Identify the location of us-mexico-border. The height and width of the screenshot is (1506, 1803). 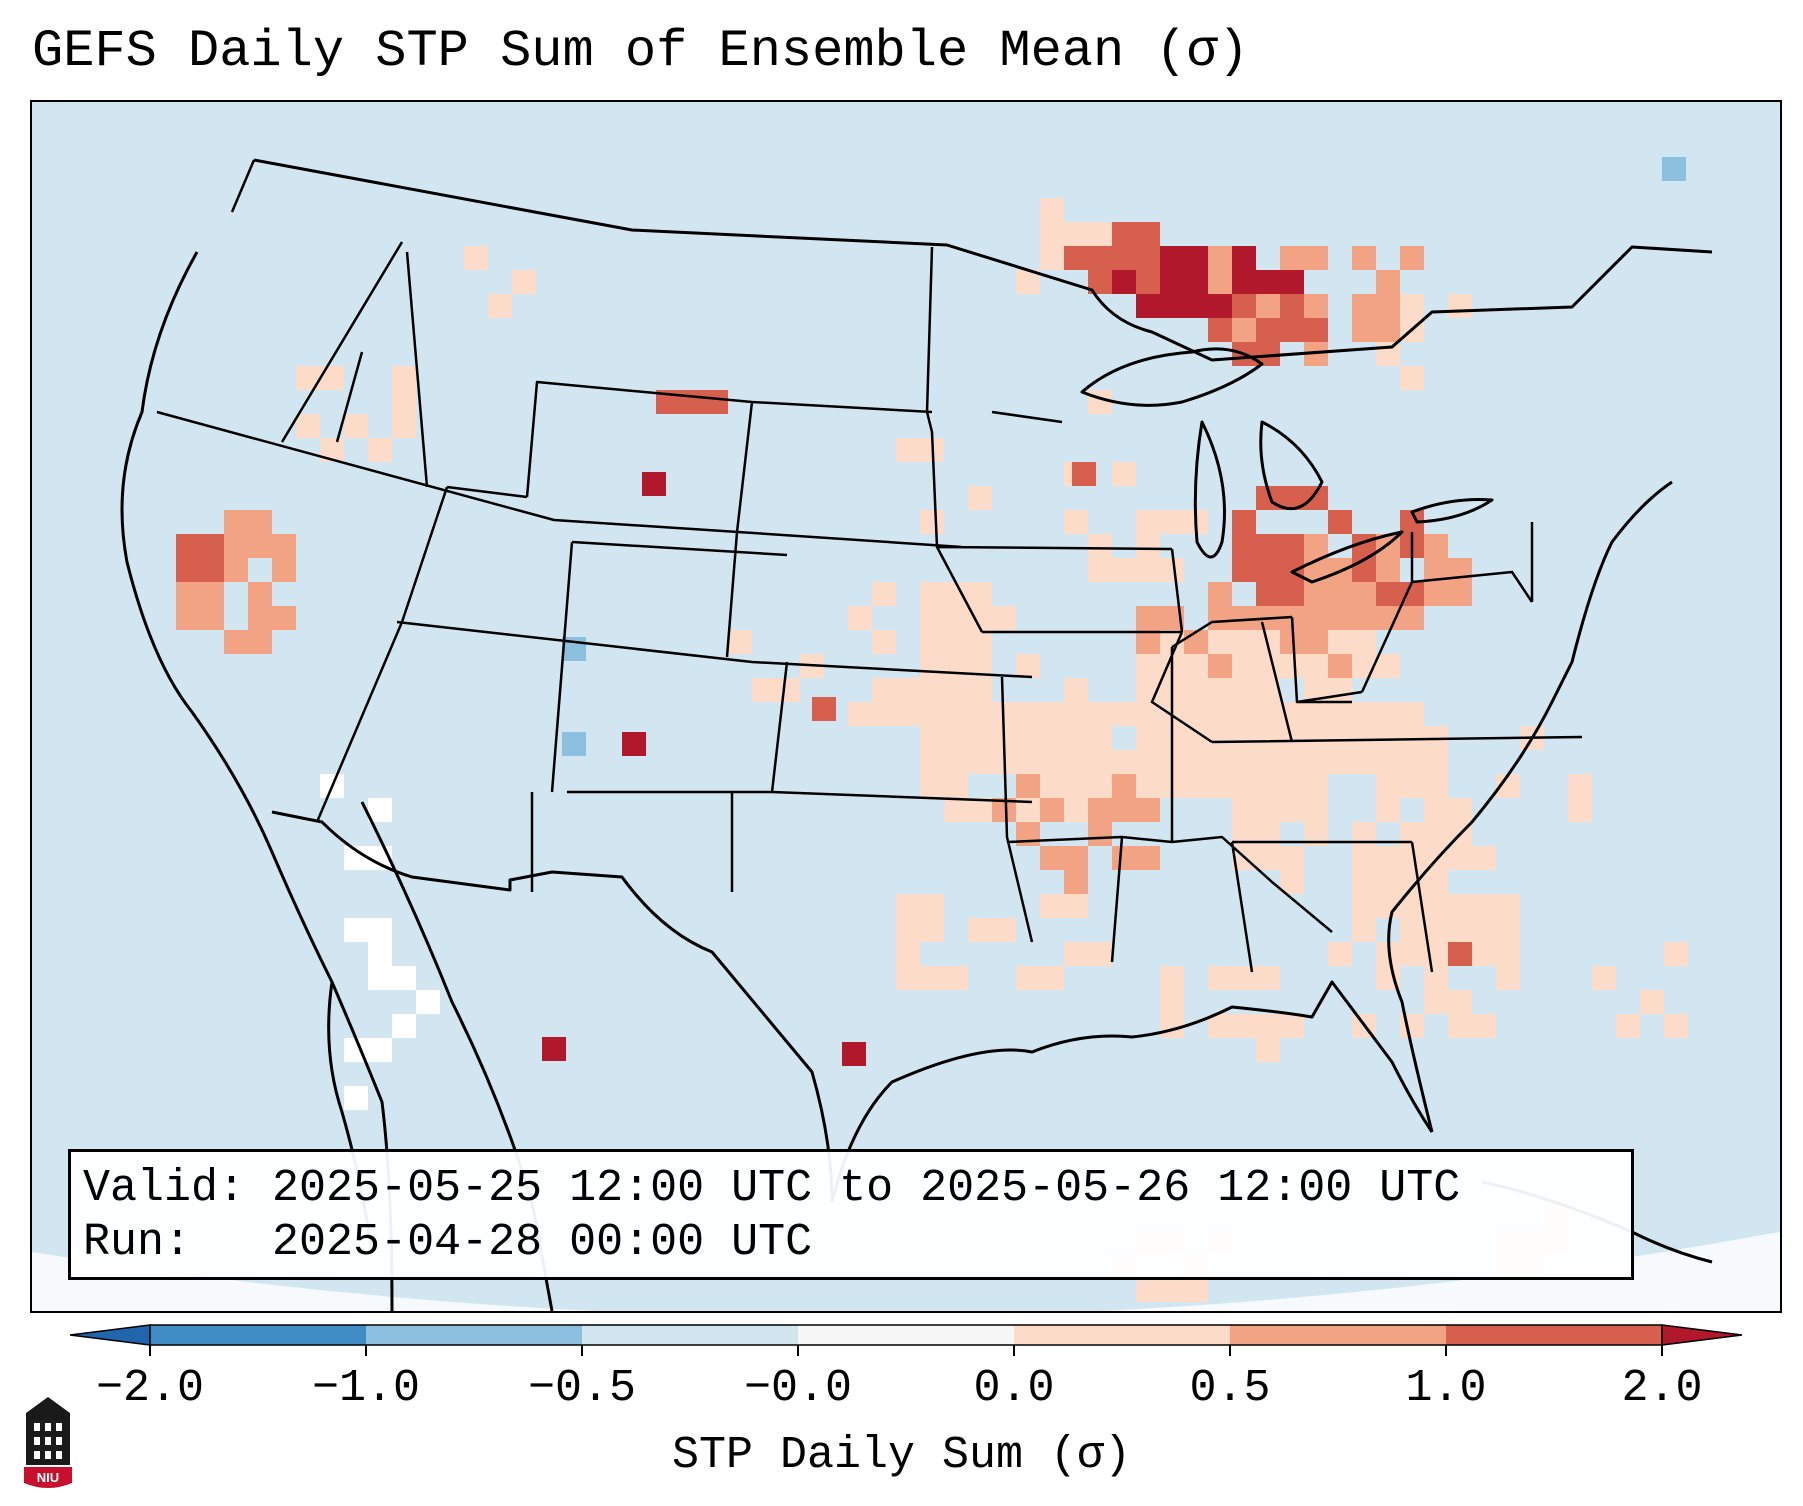
(552, 1006).